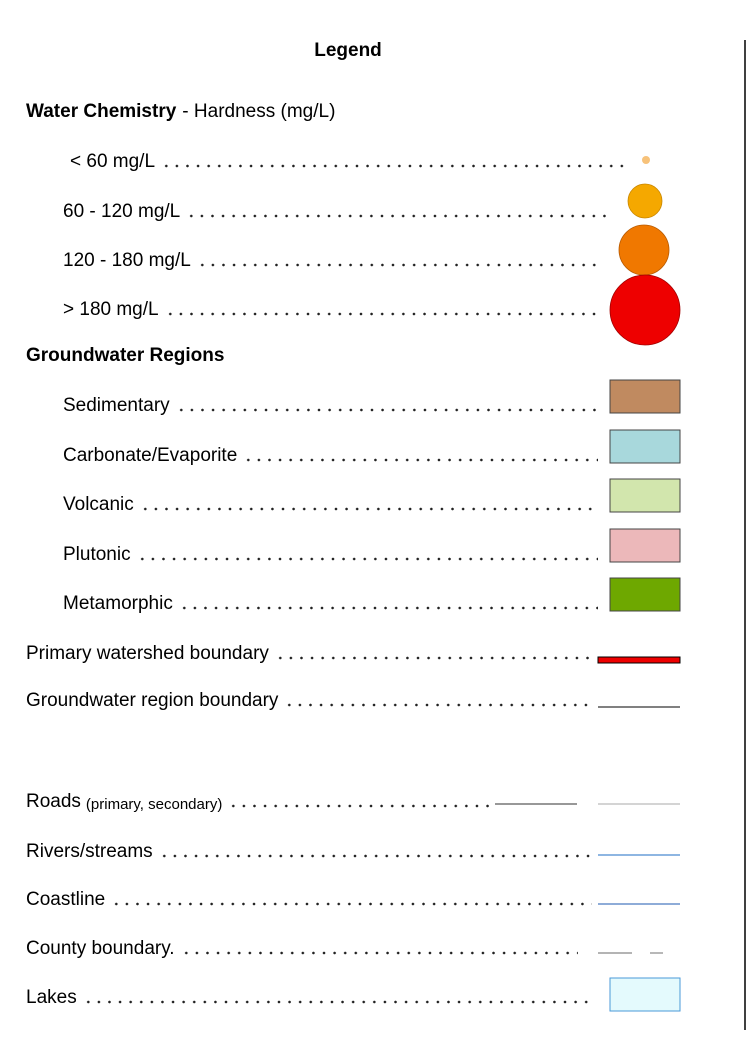  What do you see at coordinates (150, 455) in the screenshot?
I see `item-label: Carbonate/Evaporite` at bounding box center [150, 455].